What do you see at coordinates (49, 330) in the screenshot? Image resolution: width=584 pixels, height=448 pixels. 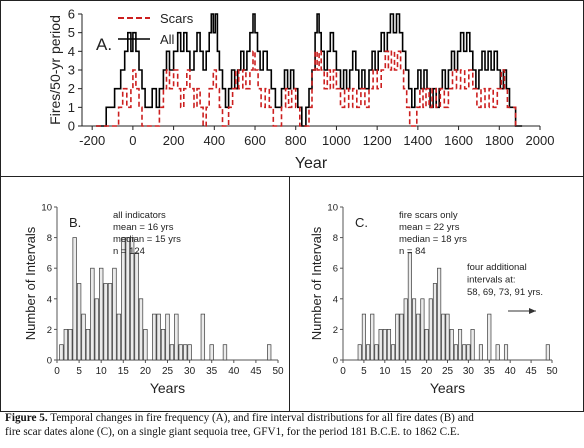 I see `panel-b-y-tick-label: 2` at bounding box center [49, 330].